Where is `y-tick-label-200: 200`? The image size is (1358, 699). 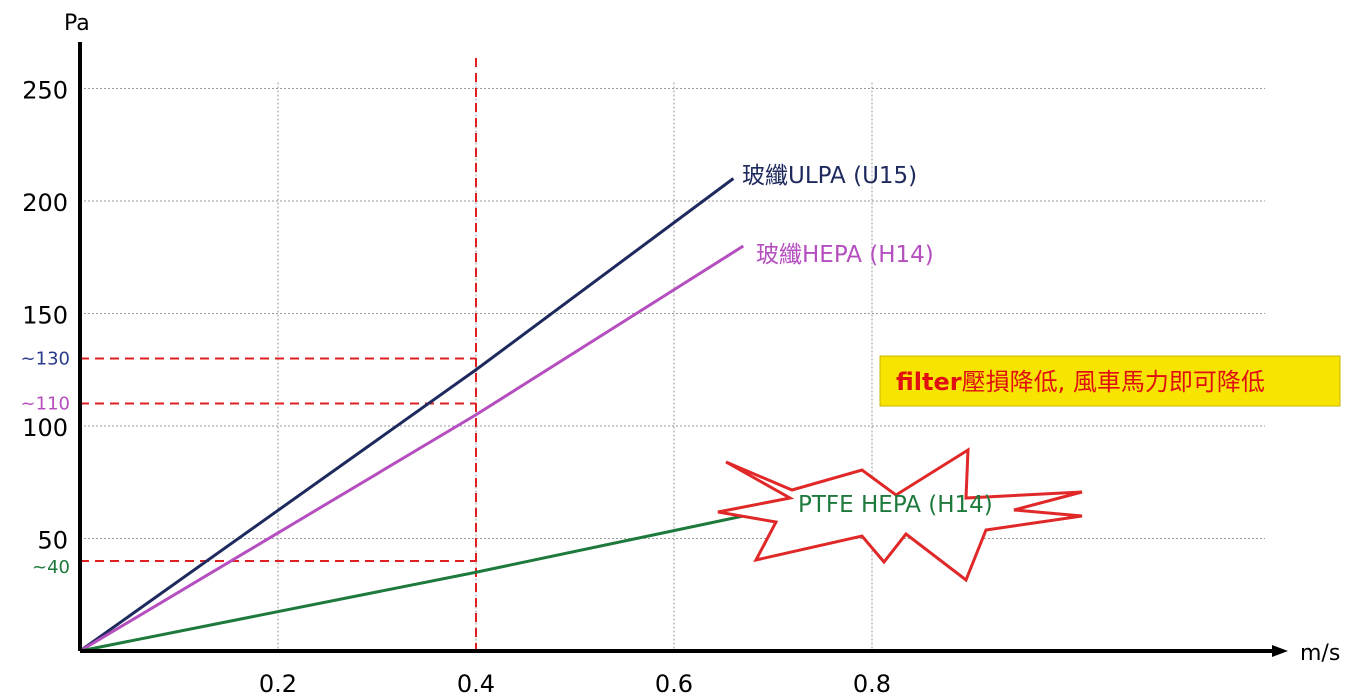
y-tick-label-200: 200 is located at coordinates (45, 203).